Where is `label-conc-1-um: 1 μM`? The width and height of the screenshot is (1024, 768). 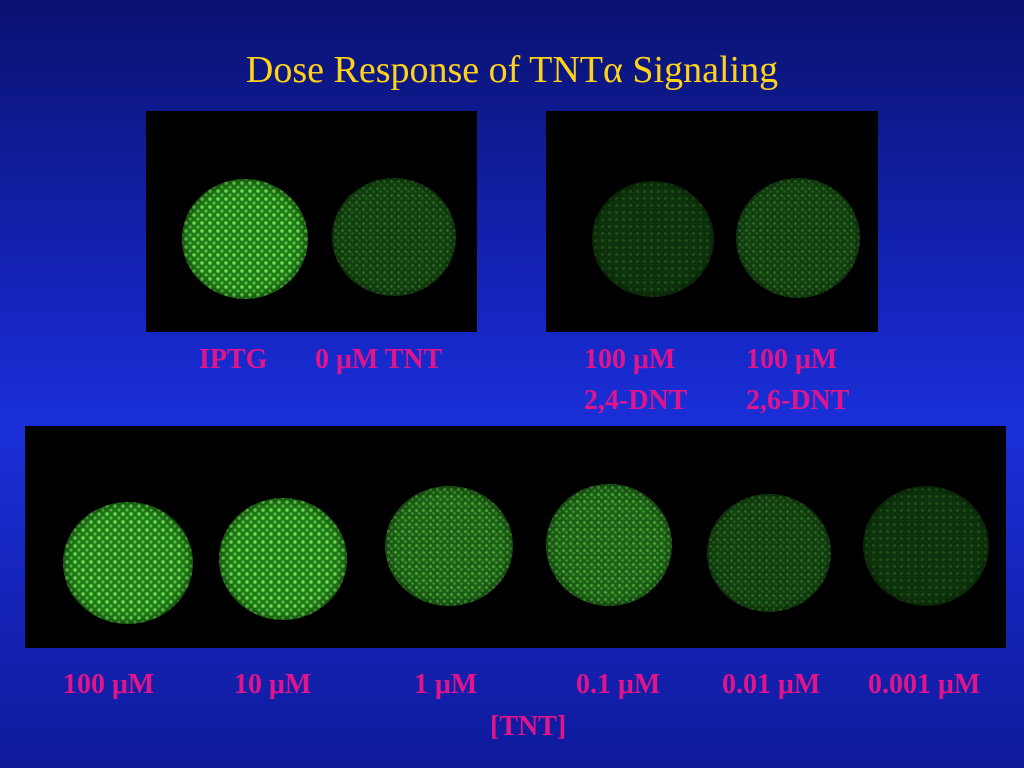
label-conc-1-um: 1 μM is located at coordinates (446, 684).